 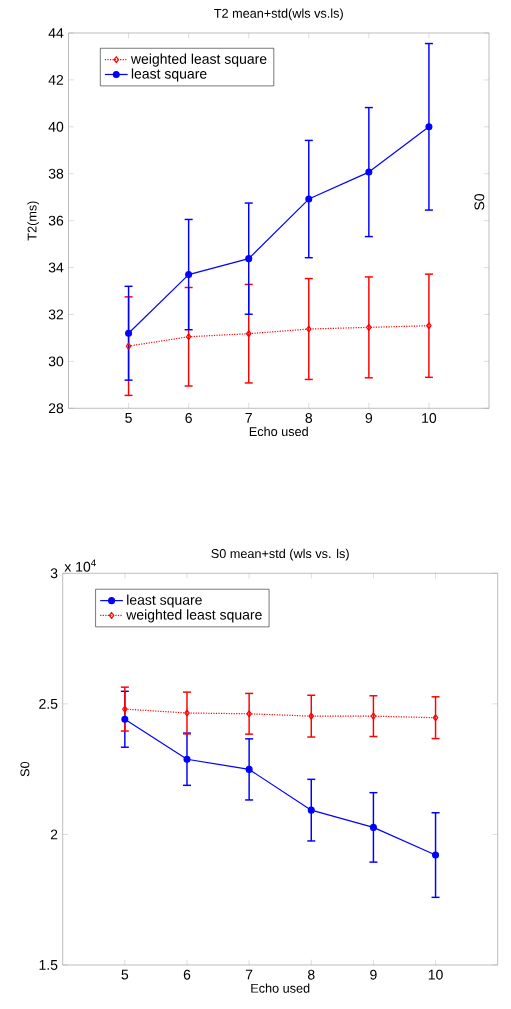 I want to click on text: x 10$^{4}$, so click(x=80, y=565).